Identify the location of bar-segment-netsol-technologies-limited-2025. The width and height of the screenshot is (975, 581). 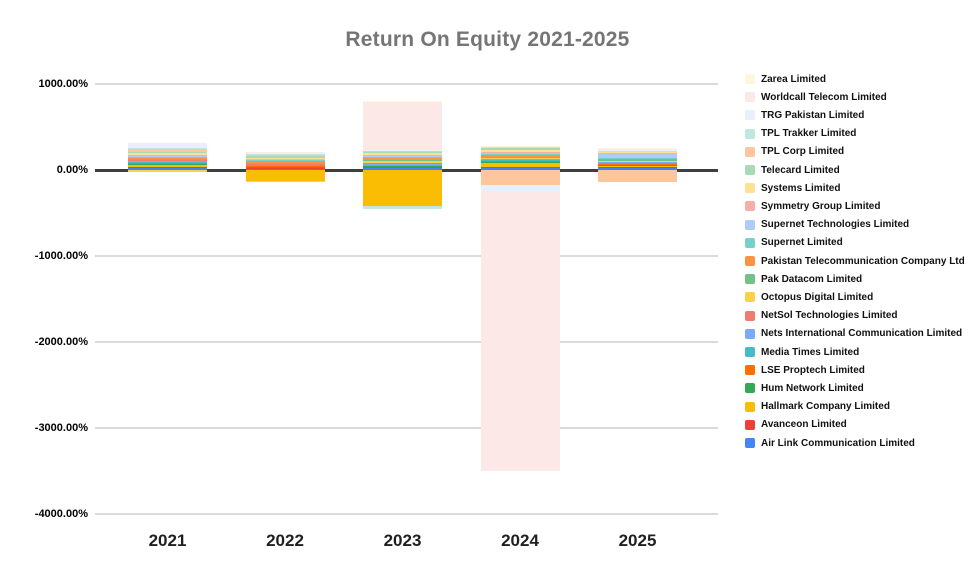
(637, 162).